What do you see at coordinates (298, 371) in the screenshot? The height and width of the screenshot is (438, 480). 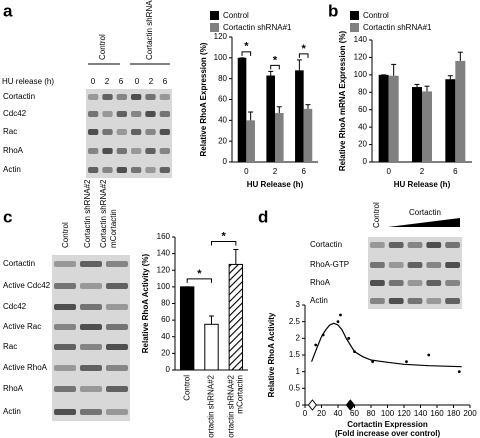 I see `y-tick-label: 1` at bounding box center [298, 371].